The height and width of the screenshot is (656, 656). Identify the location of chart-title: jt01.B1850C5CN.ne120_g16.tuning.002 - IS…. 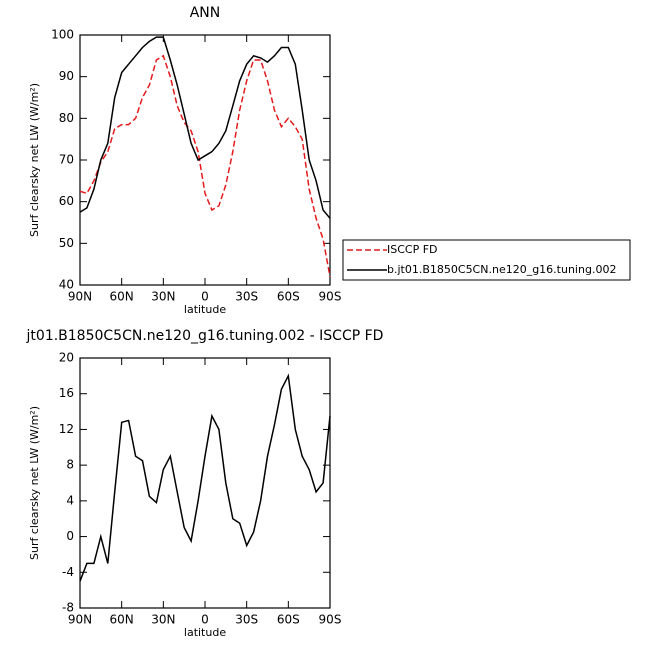
(205, 336).